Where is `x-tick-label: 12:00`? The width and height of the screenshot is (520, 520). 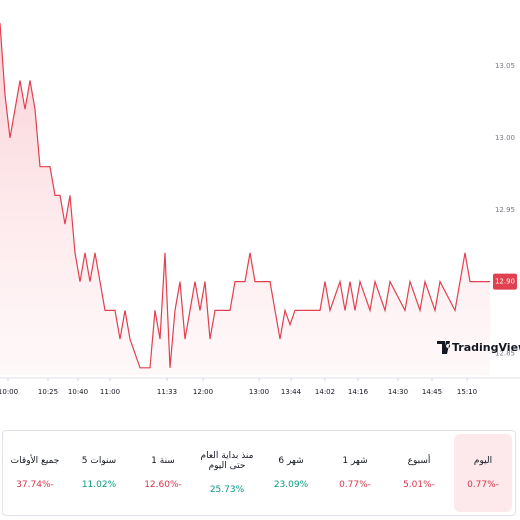 x-tick-label: 12:00 is located at coordinates (203, 392).